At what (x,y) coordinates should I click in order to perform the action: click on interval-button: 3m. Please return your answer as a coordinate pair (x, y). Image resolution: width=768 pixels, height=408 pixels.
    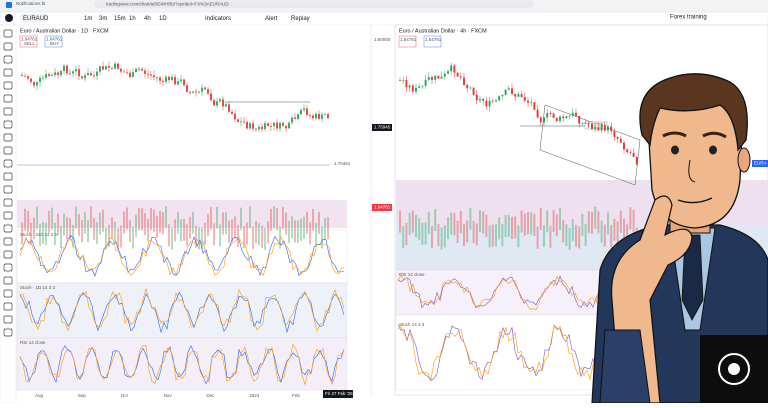
    Looking at the image, I should click on (103, 19).